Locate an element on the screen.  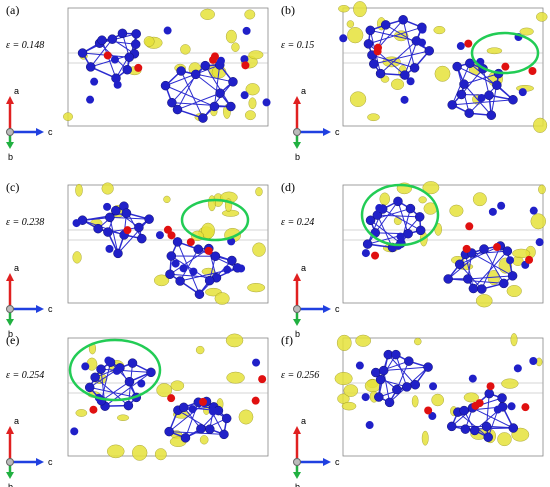
panel-label: (b) is located at coordinates (288, 10).